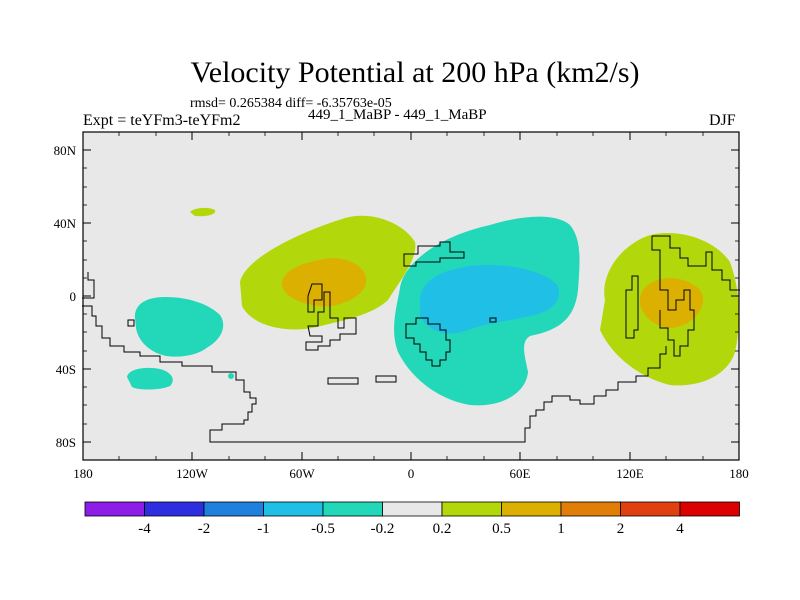  I want to click on colorbar-label: -0.5, so click(323, 529).